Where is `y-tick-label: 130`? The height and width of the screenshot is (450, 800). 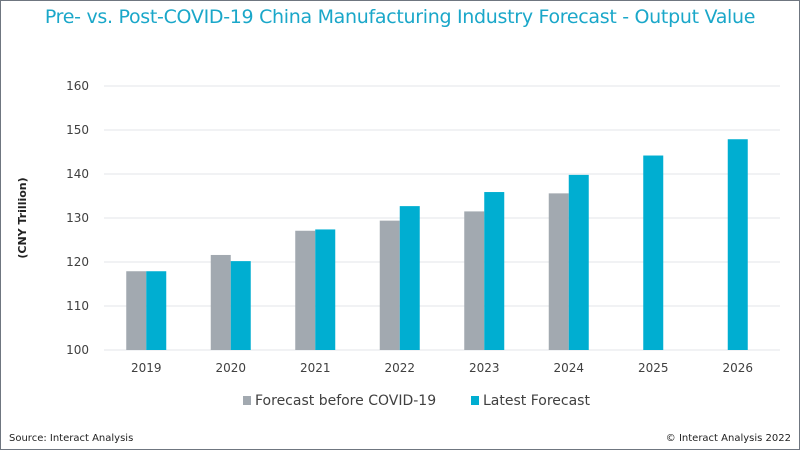 y-tick-label: 130 is located at coordinates (77, 218).